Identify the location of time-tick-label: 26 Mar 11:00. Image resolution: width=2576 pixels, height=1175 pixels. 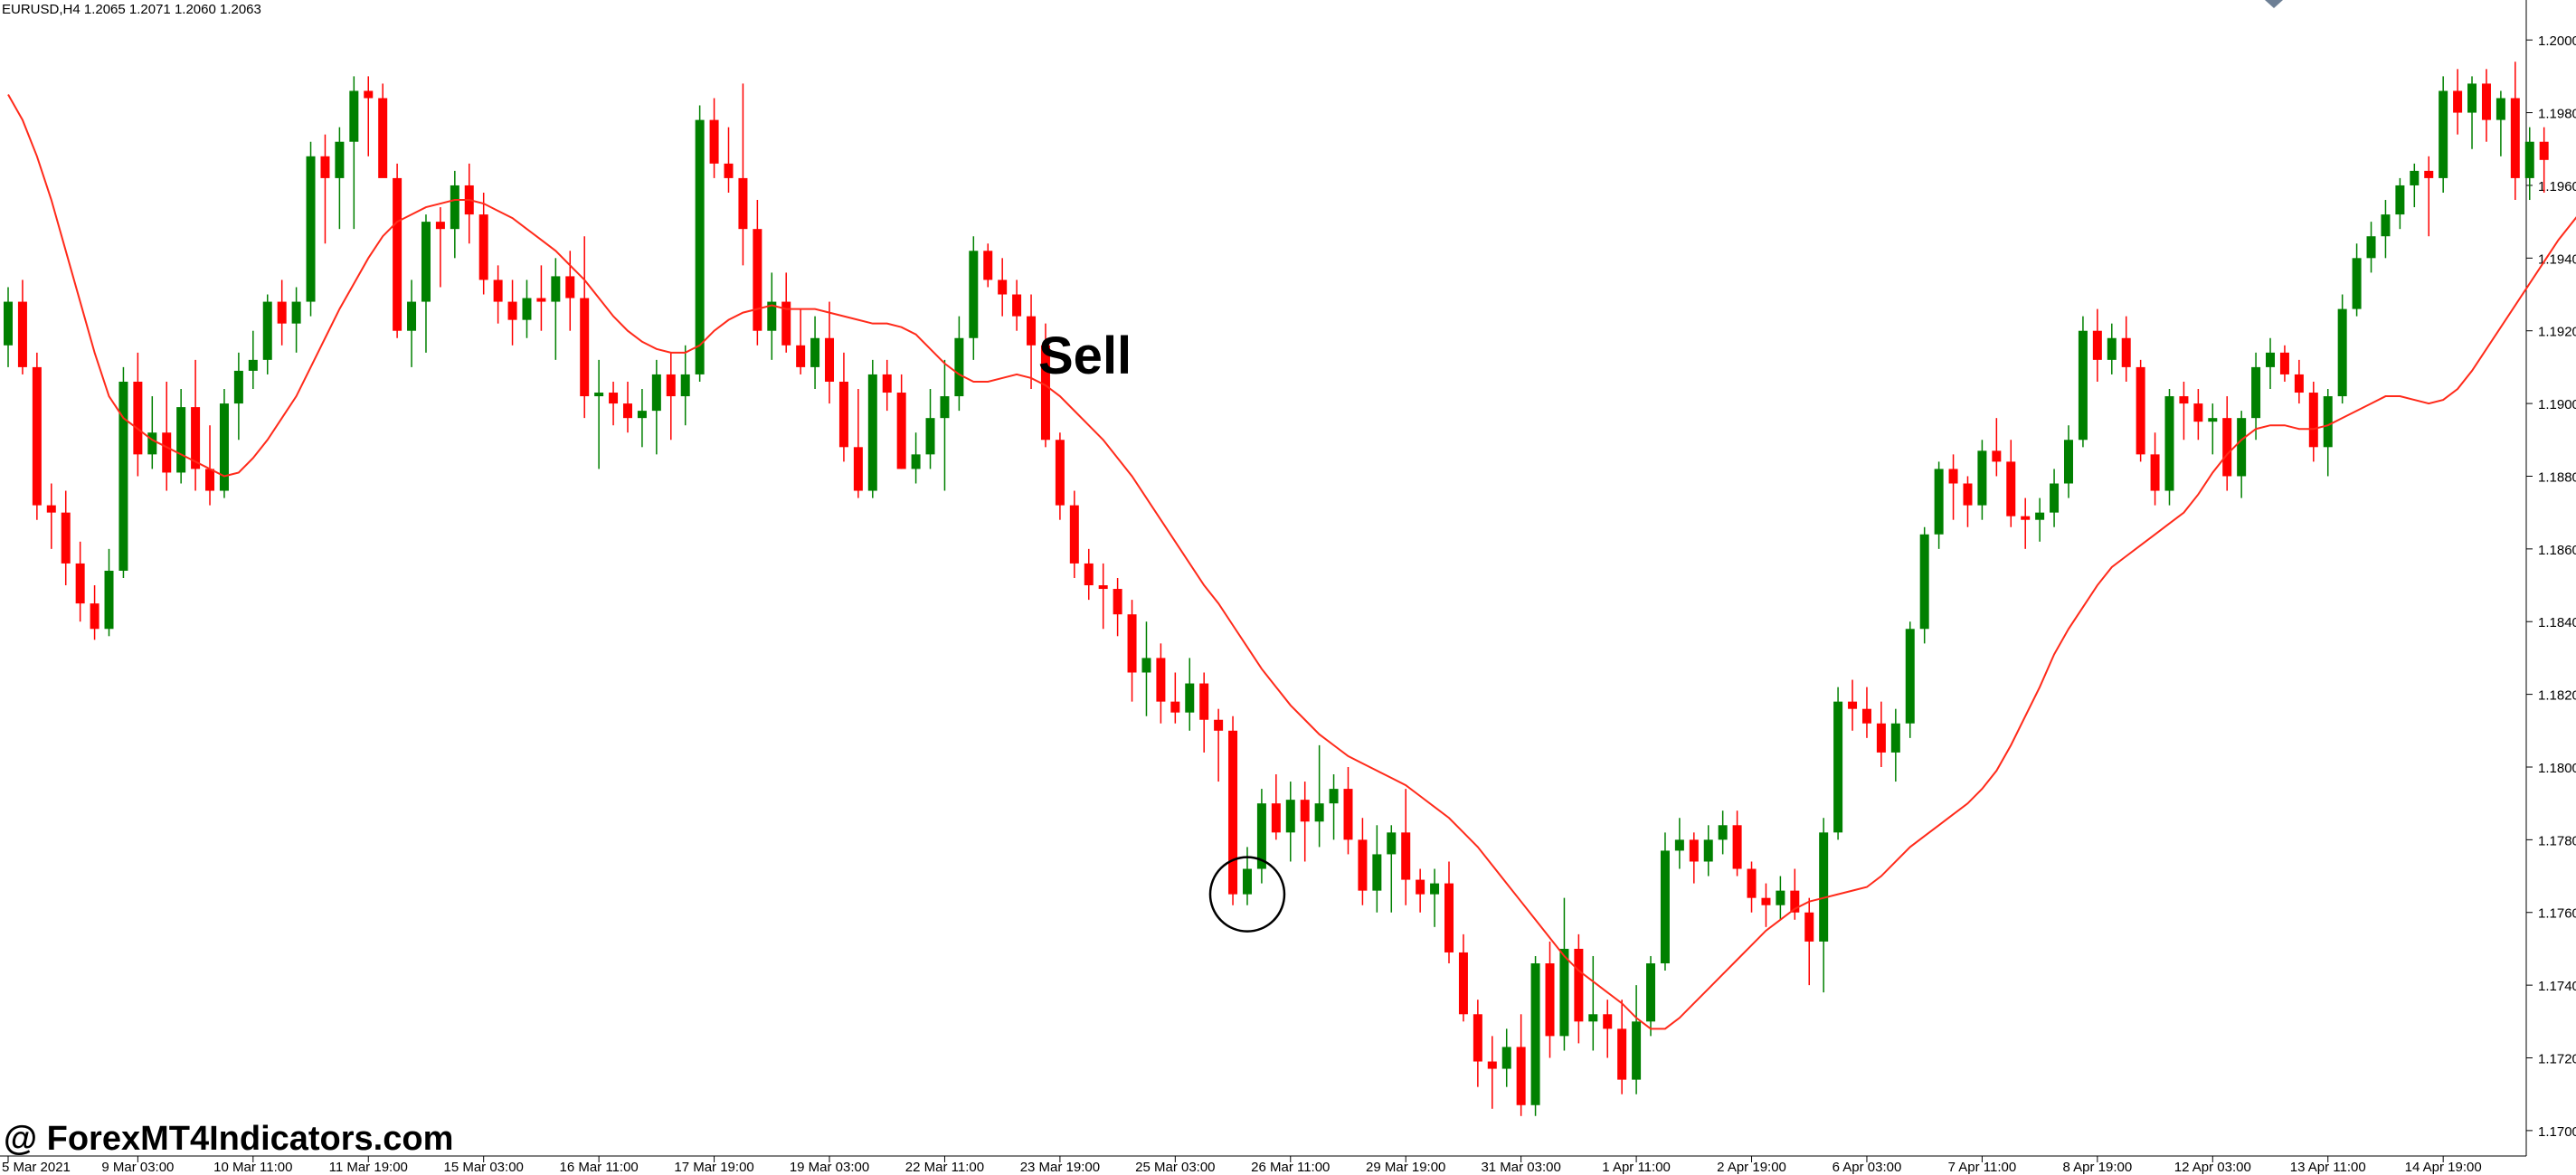
(1291, 1168).